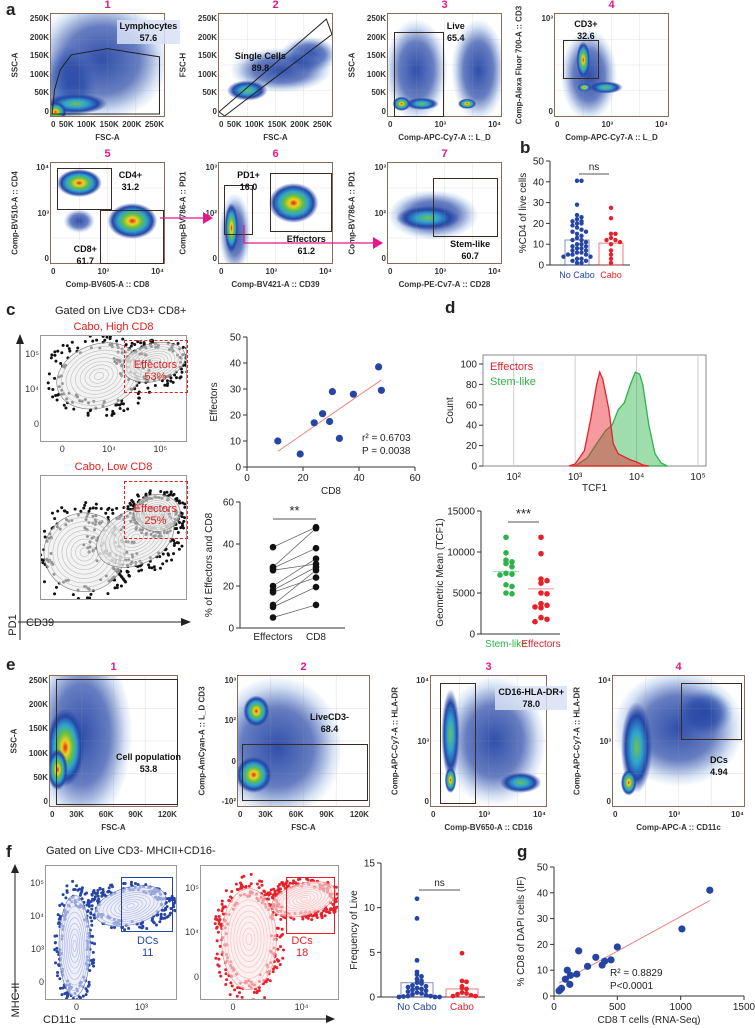 Image resolution: width=755 pixels, height=1028 pixels. What do you see at coordinates (329, 723) in the screenshot?
I see `gate-label: LiveCD3- 68.4` at bounding box center [329, 723].